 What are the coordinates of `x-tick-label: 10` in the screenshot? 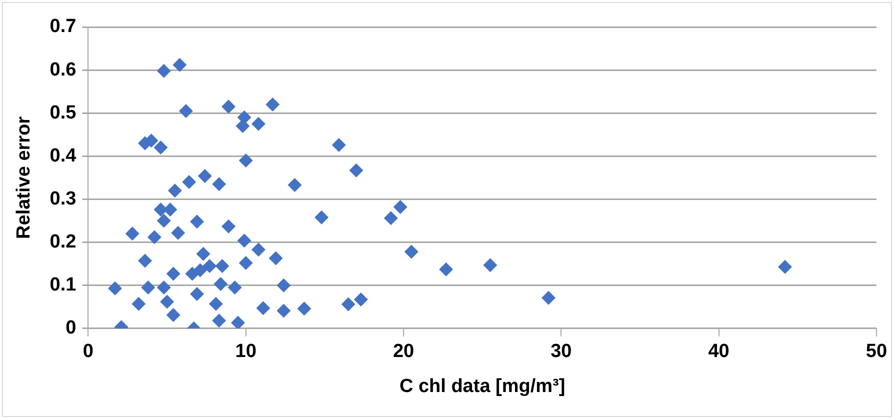 It's located at (245, 351).